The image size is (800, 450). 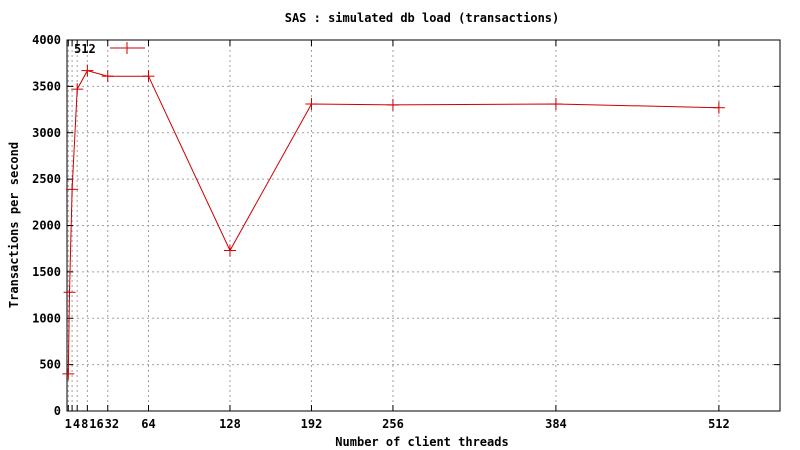 What do you see at coordinates (230, 424) in the screenshot?
I see `x-tick-label: 128` at bounding box center [230, 424].